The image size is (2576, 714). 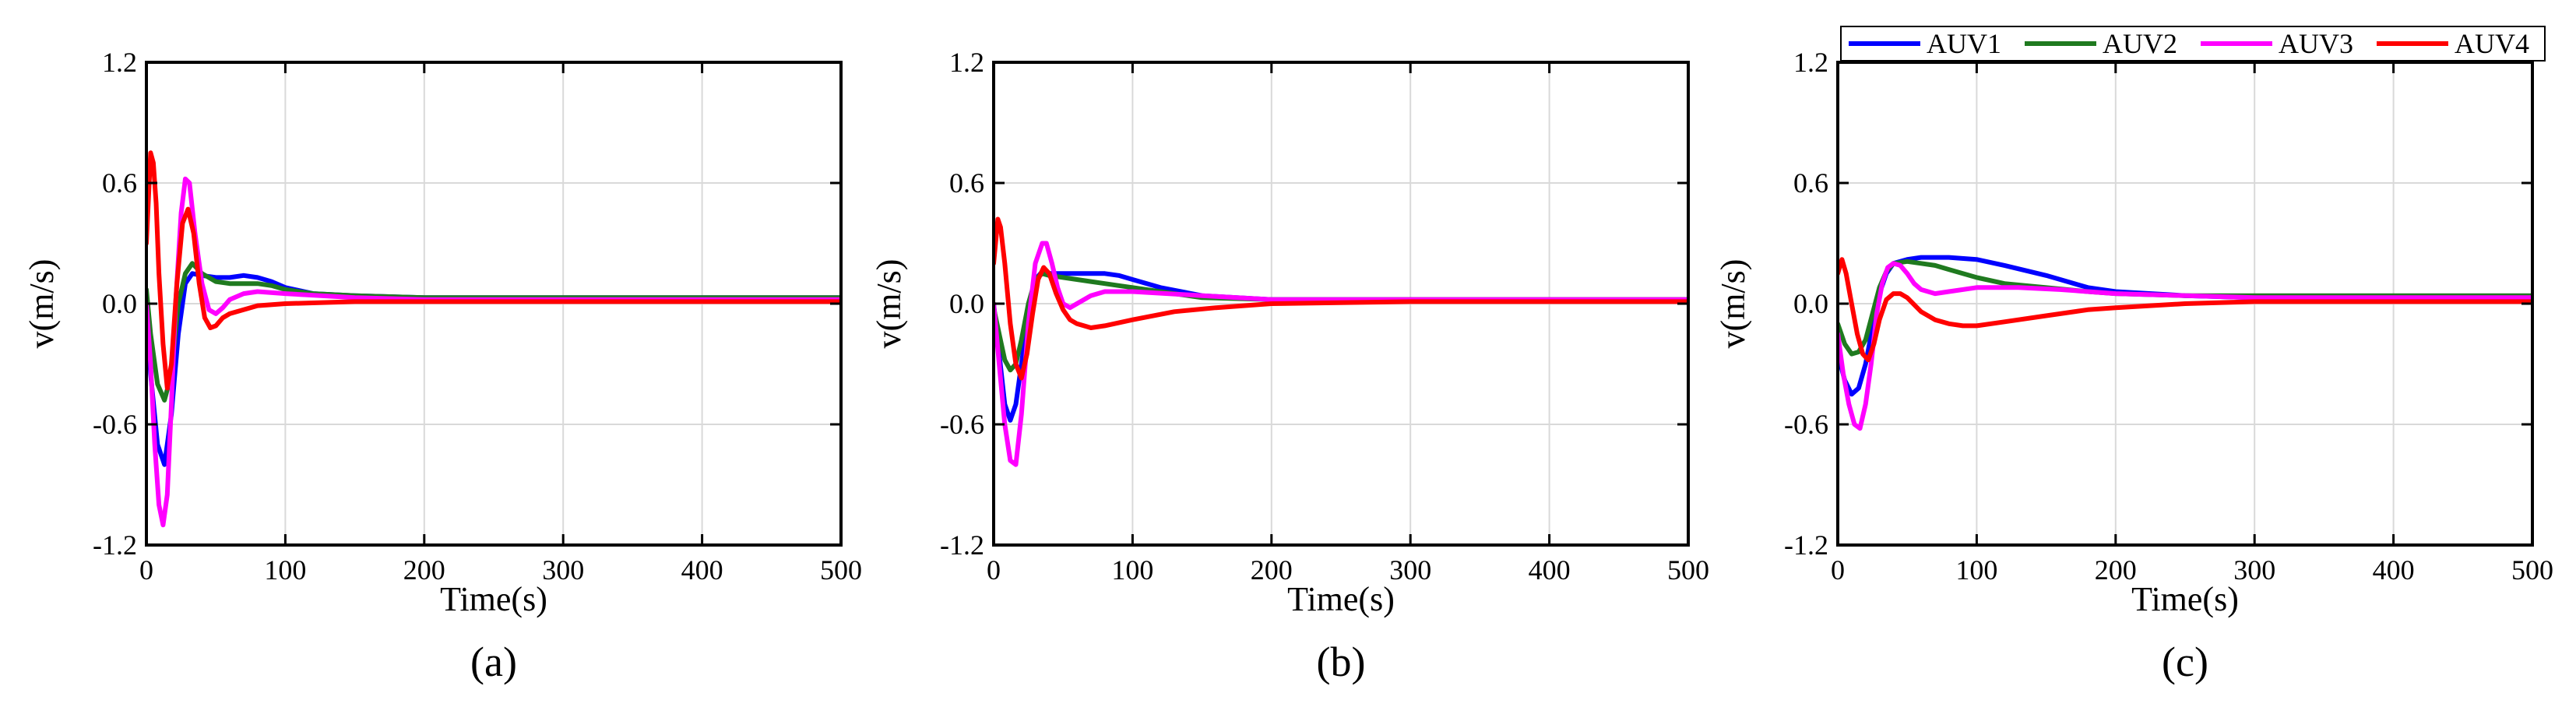 What do you see at coordinates (493, 661) in the screenshot?
I see `panel-label: (a)` at bounding box center [493, 661].